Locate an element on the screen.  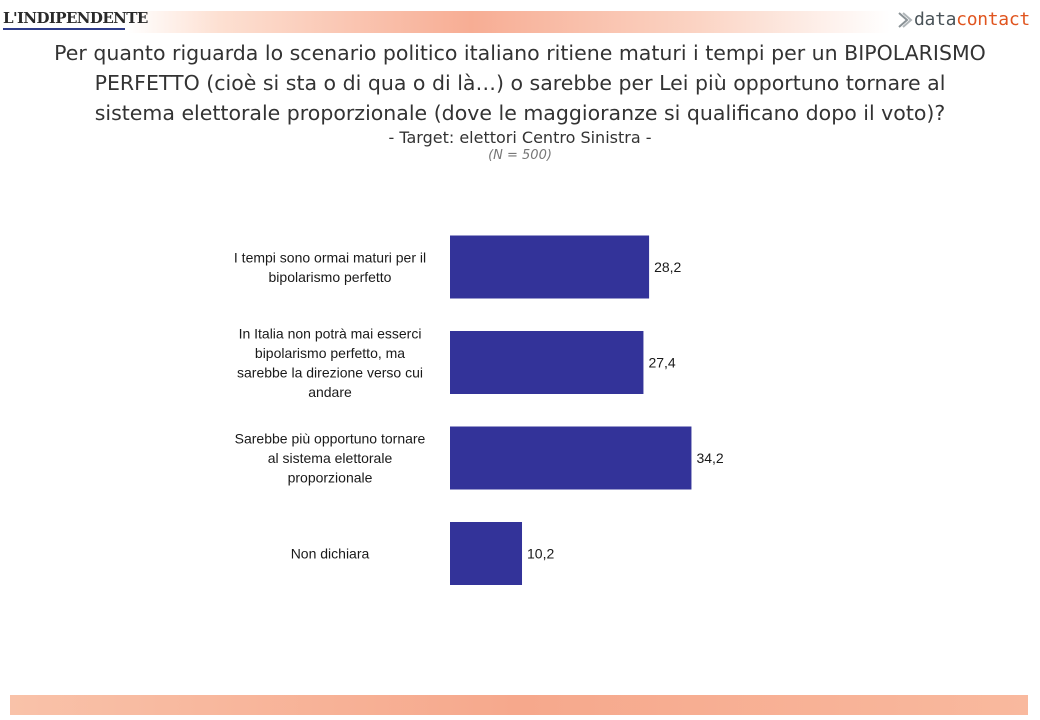
category-label-2-line-1: In Italia non potrà mai esserci is located at coordinates (330, 333).